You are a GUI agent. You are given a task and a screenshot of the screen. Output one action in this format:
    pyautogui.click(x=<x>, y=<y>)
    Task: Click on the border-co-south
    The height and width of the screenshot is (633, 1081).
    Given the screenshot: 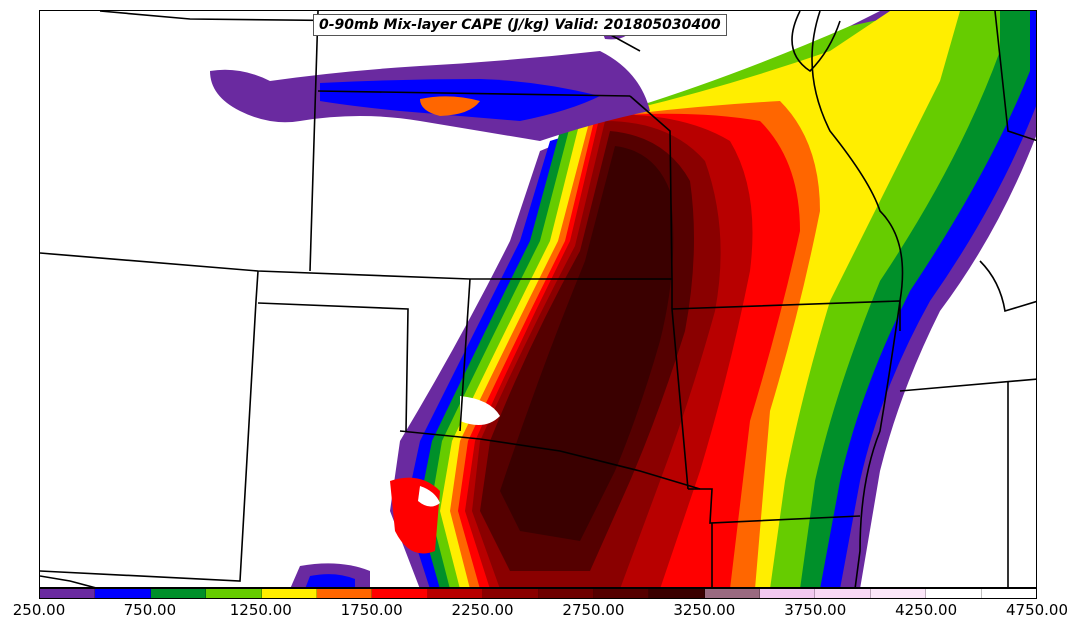 What is the action you would take?
    pyautogui.click(x=333, y=367)
    